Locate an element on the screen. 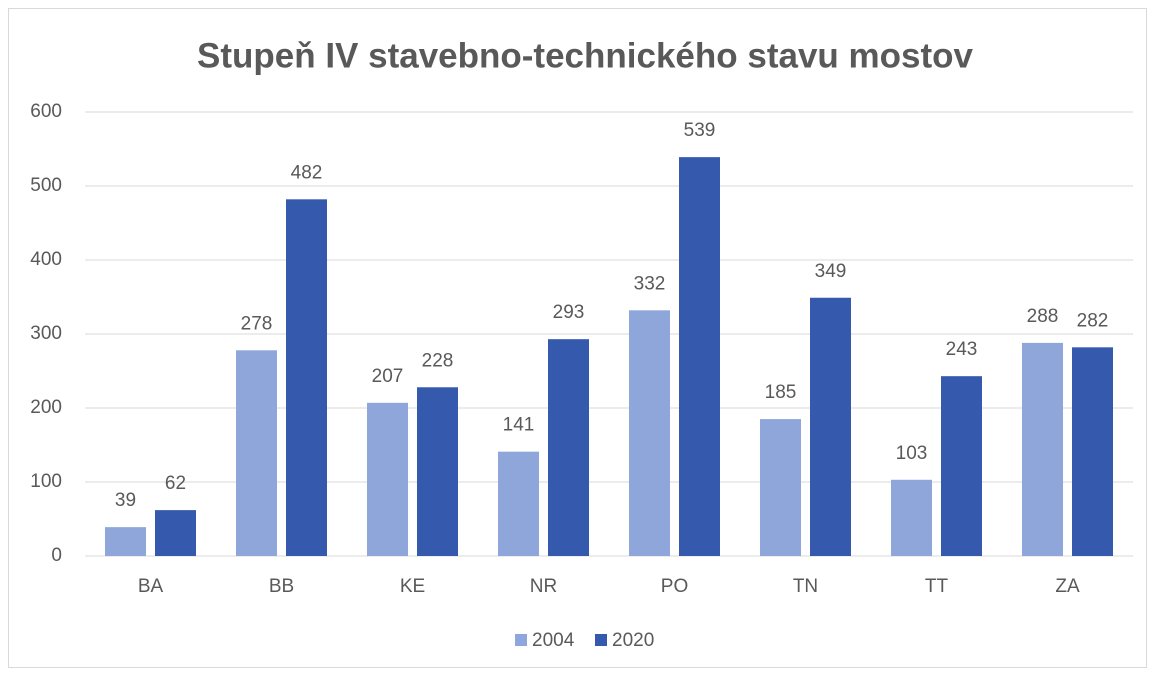 The image size is (1155, 677). data-label: 243 is located at coordinates (962, 349).